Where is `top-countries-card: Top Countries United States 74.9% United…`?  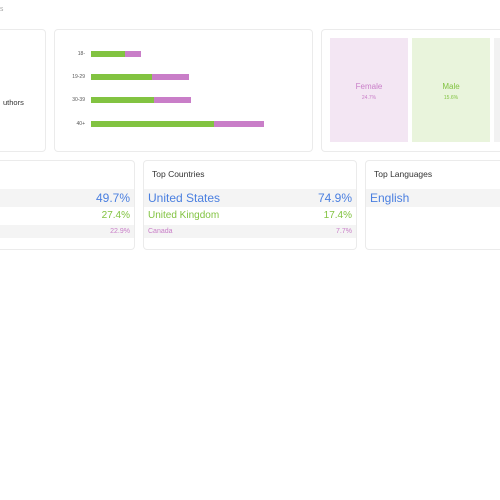
top-countries-card: Top Countries United States 74.9% United… is located at coordinates (250, 205).